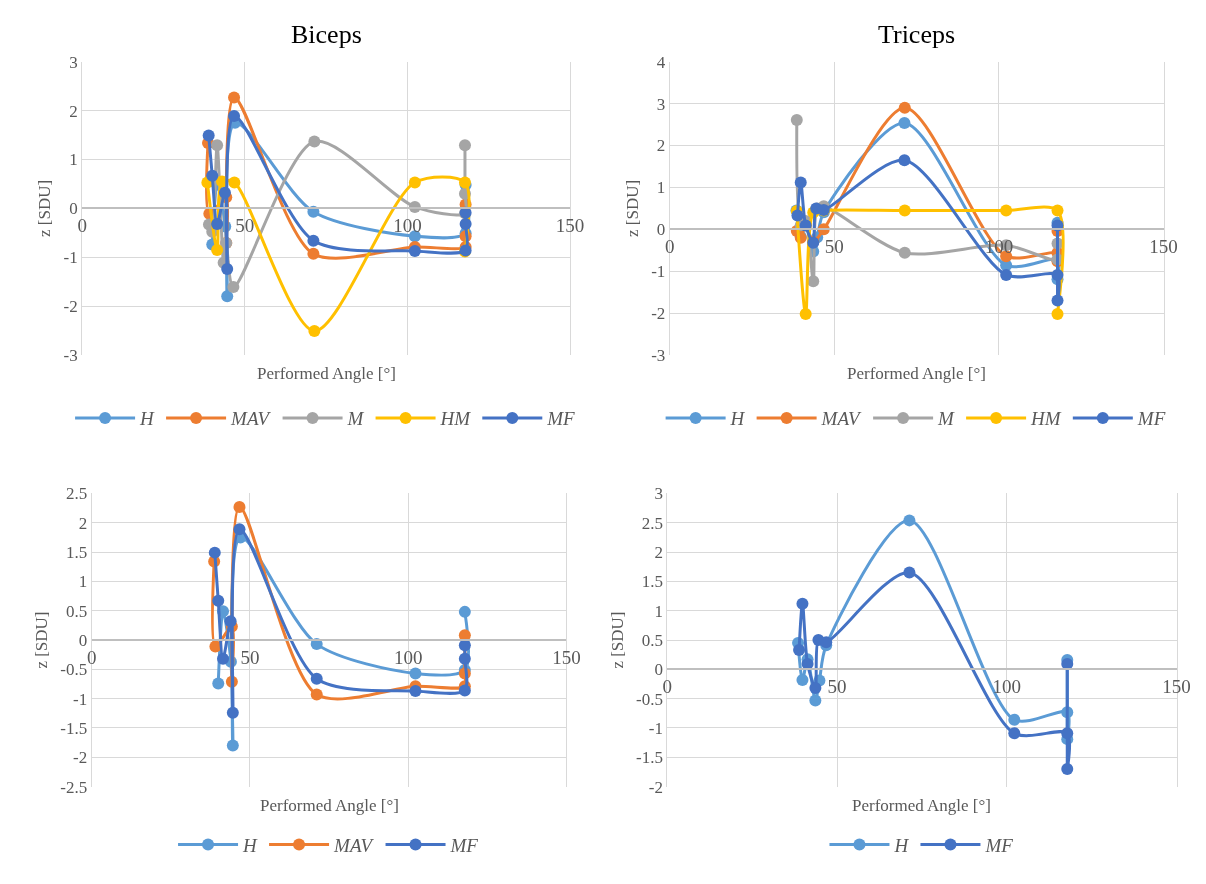  Describe the element at coordinates (917, 34) in the screenshot. I see `chart-title: Triceps` at that location.